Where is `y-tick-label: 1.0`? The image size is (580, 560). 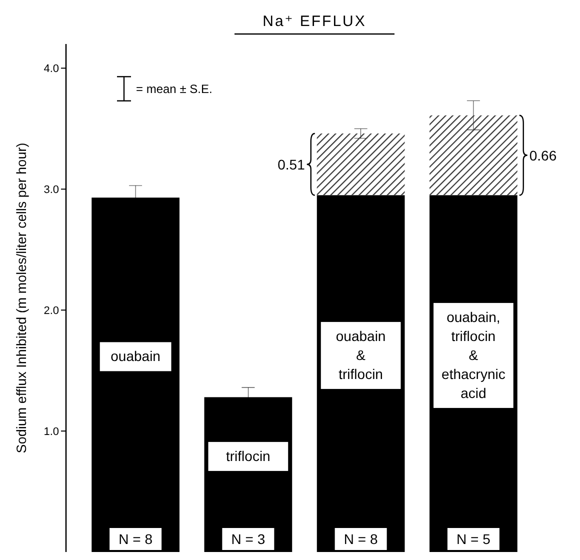
y-tick-label: 1.0 is located at coordinates (51, 432).